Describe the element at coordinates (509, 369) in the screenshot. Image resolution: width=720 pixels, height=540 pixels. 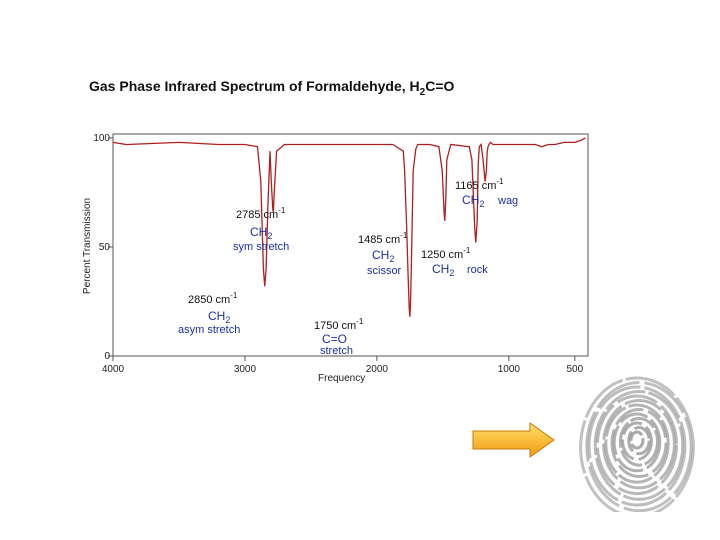
I see `x-tick-label: 1000` at that location.